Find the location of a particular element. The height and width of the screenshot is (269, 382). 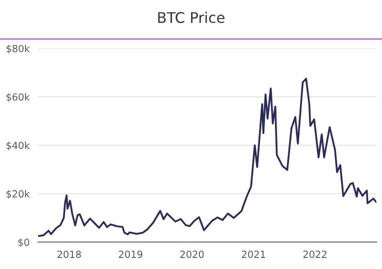

y-tick-label: $80k is located at coordinates (18, 49).